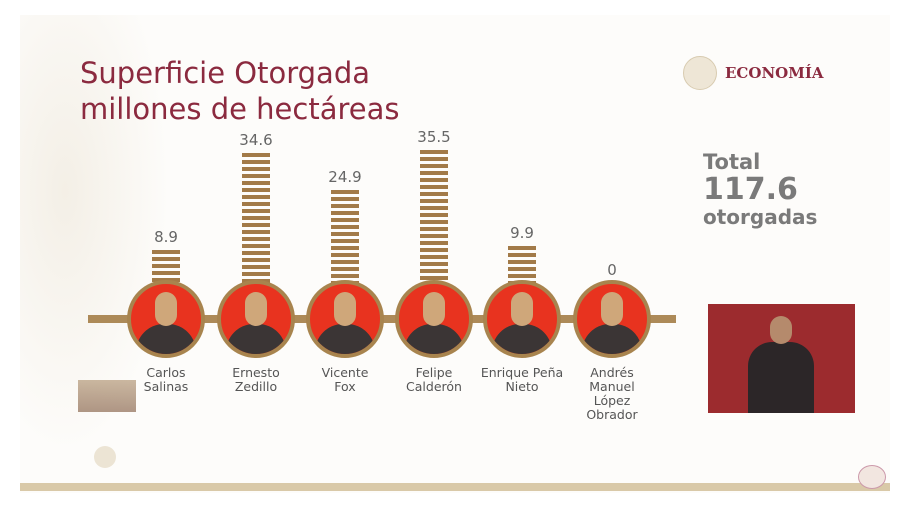  Describe the element at coordinates (612, 270) in the screenshot. I see `value-label: 0` at that location.